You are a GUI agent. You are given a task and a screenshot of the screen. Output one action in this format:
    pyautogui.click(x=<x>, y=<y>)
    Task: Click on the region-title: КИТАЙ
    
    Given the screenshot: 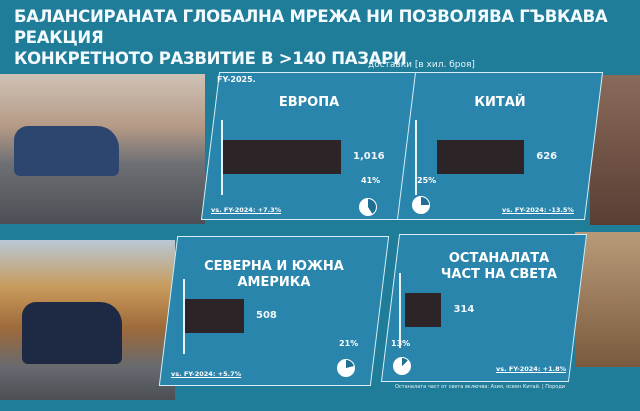 What is the action you would take?
    pyautogui.click(x=500, y=102)
    